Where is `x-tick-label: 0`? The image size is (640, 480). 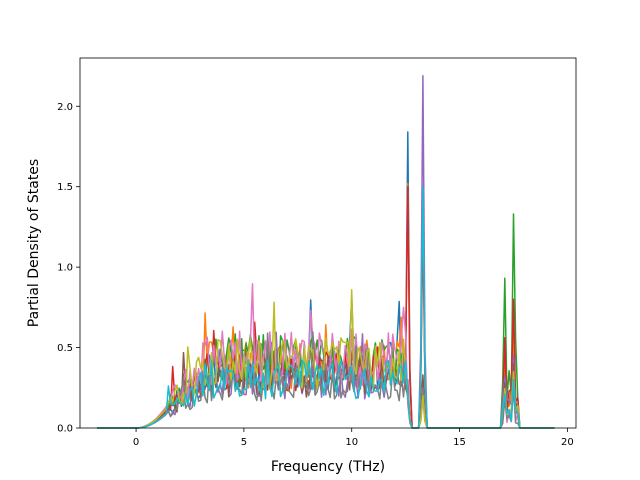
x-tick-label: 0 is located at coordinates (136, 442).